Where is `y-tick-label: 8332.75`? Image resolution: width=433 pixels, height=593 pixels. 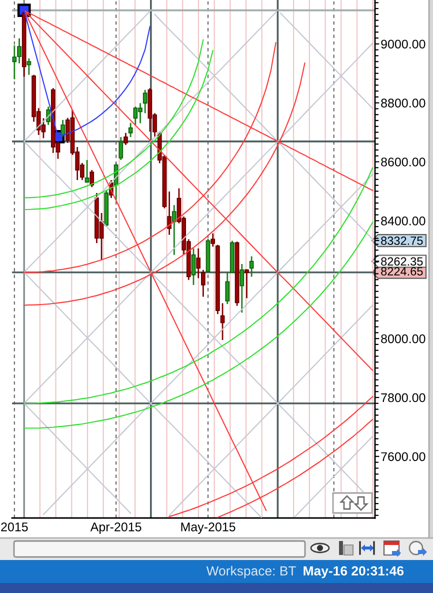 y-tick-label: 8332.75 is located at coordinates (402, 240).